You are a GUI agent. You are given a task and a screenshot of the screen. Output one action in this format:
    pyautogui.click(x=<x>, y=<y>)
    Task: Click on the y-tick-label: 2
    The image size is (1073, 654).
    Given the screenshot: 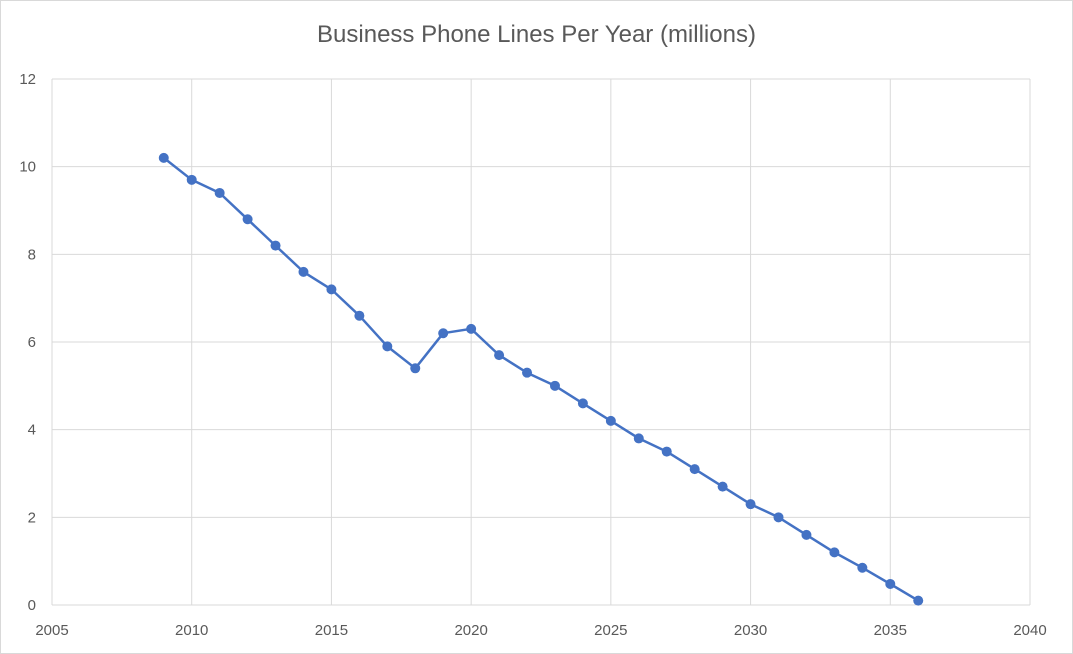 What is the action you would take?
    pyautogui.click(x=32, y=517)
    